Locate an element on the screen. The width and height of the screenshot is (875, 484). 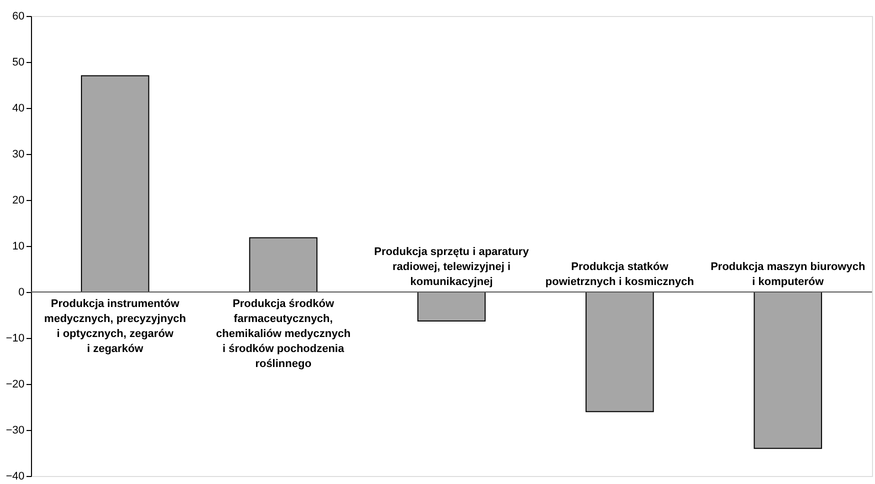
y-tick-label: −30 is located at coordinates (15, 430).